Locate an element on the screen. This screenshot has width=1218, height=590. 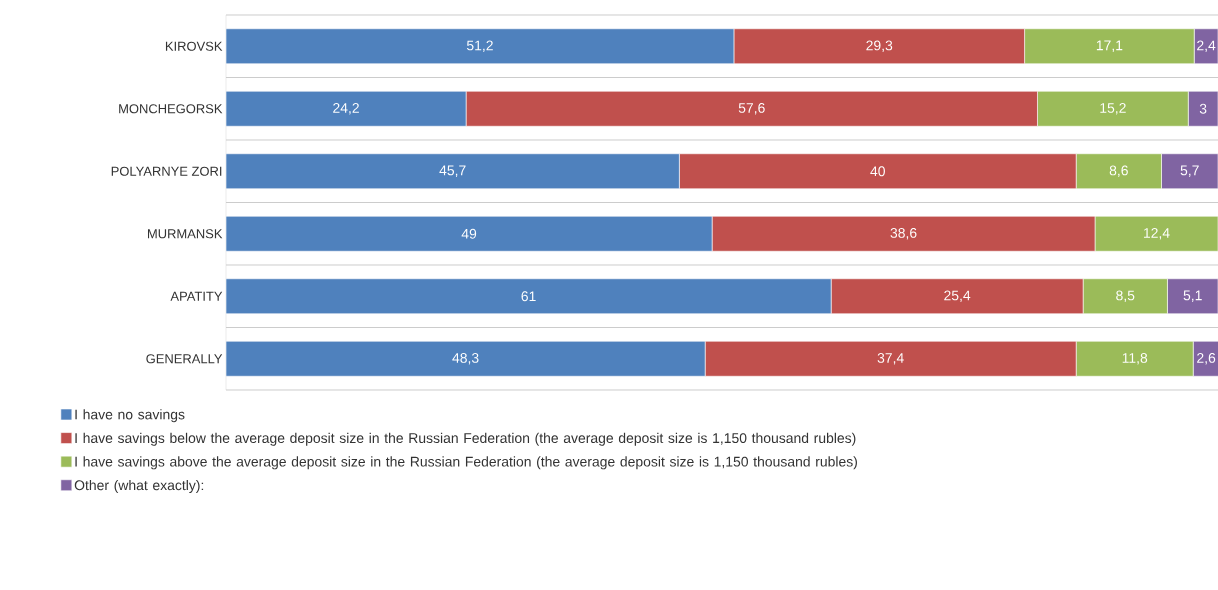
legend-label: I have savings below the average deposit size in the Russian Federation (the average deposit size is 1,150 thousand rubles) is located at coordinates (465, 439).